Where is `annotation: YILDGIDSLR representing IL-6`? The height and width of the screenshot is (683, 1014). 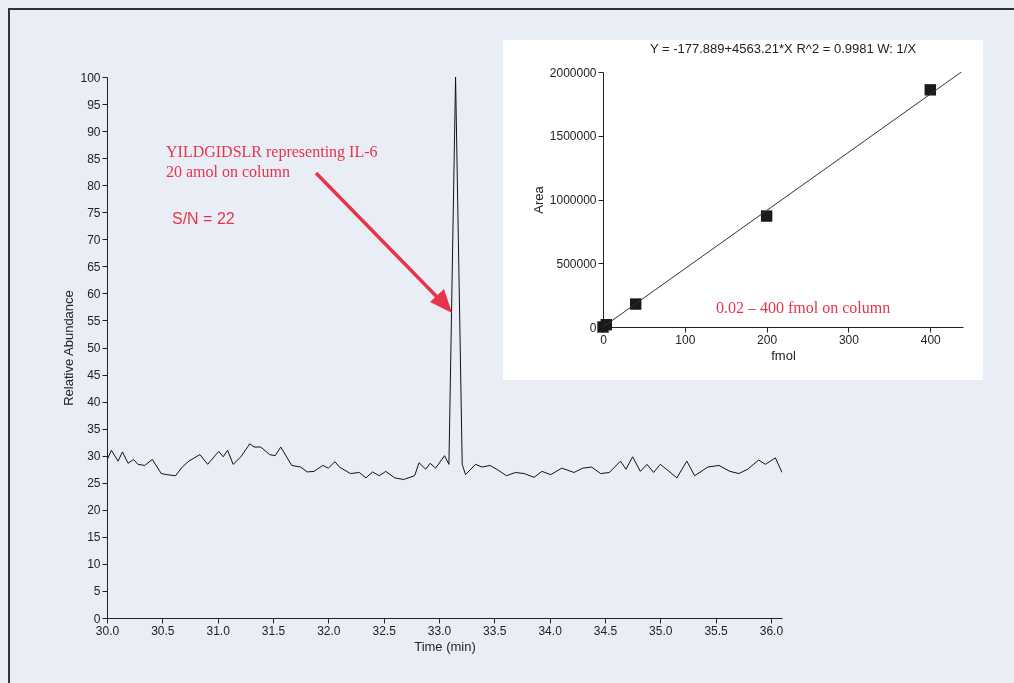 annotation: YILDGIDSLR representing IL-6 is located at coordinates (272, 152).